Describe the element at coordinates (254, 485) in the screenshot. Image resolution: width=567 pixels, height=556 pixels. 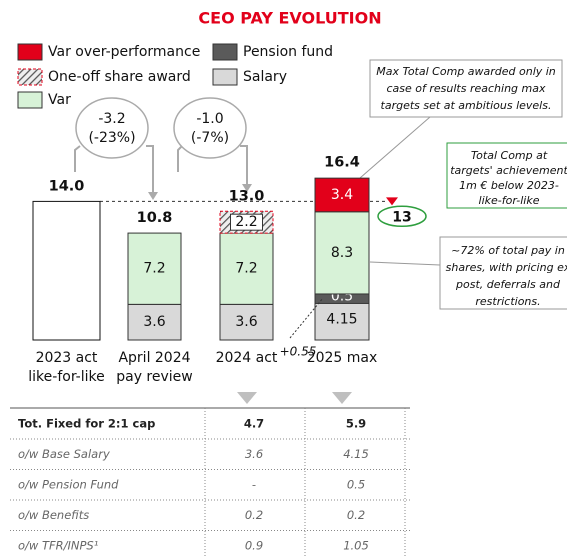
I see `table-cell: -` at that location.